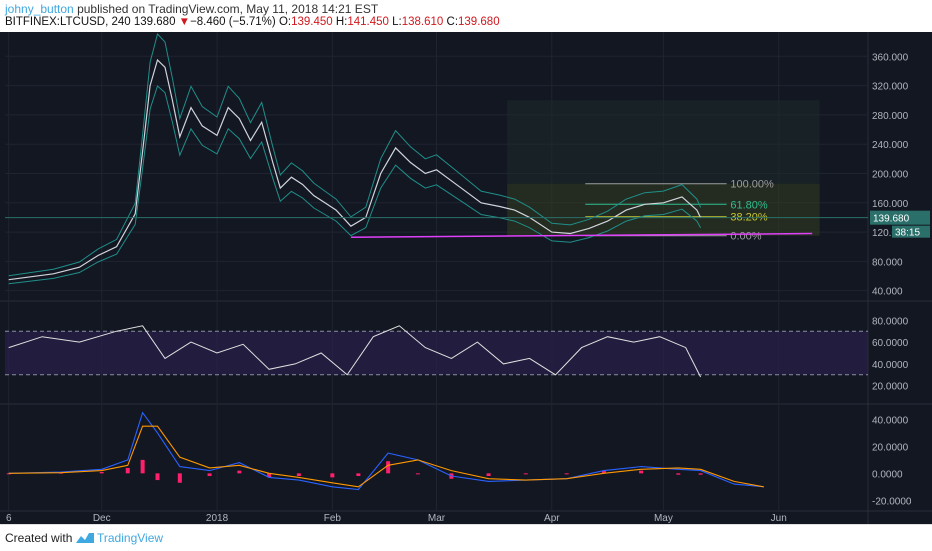 The height and width of the screenshot is (551, 932). What do you see at coordinates (9, 518) in the screenshot?
I see `x-tick-label: 6` at bounding box center [9, 518].